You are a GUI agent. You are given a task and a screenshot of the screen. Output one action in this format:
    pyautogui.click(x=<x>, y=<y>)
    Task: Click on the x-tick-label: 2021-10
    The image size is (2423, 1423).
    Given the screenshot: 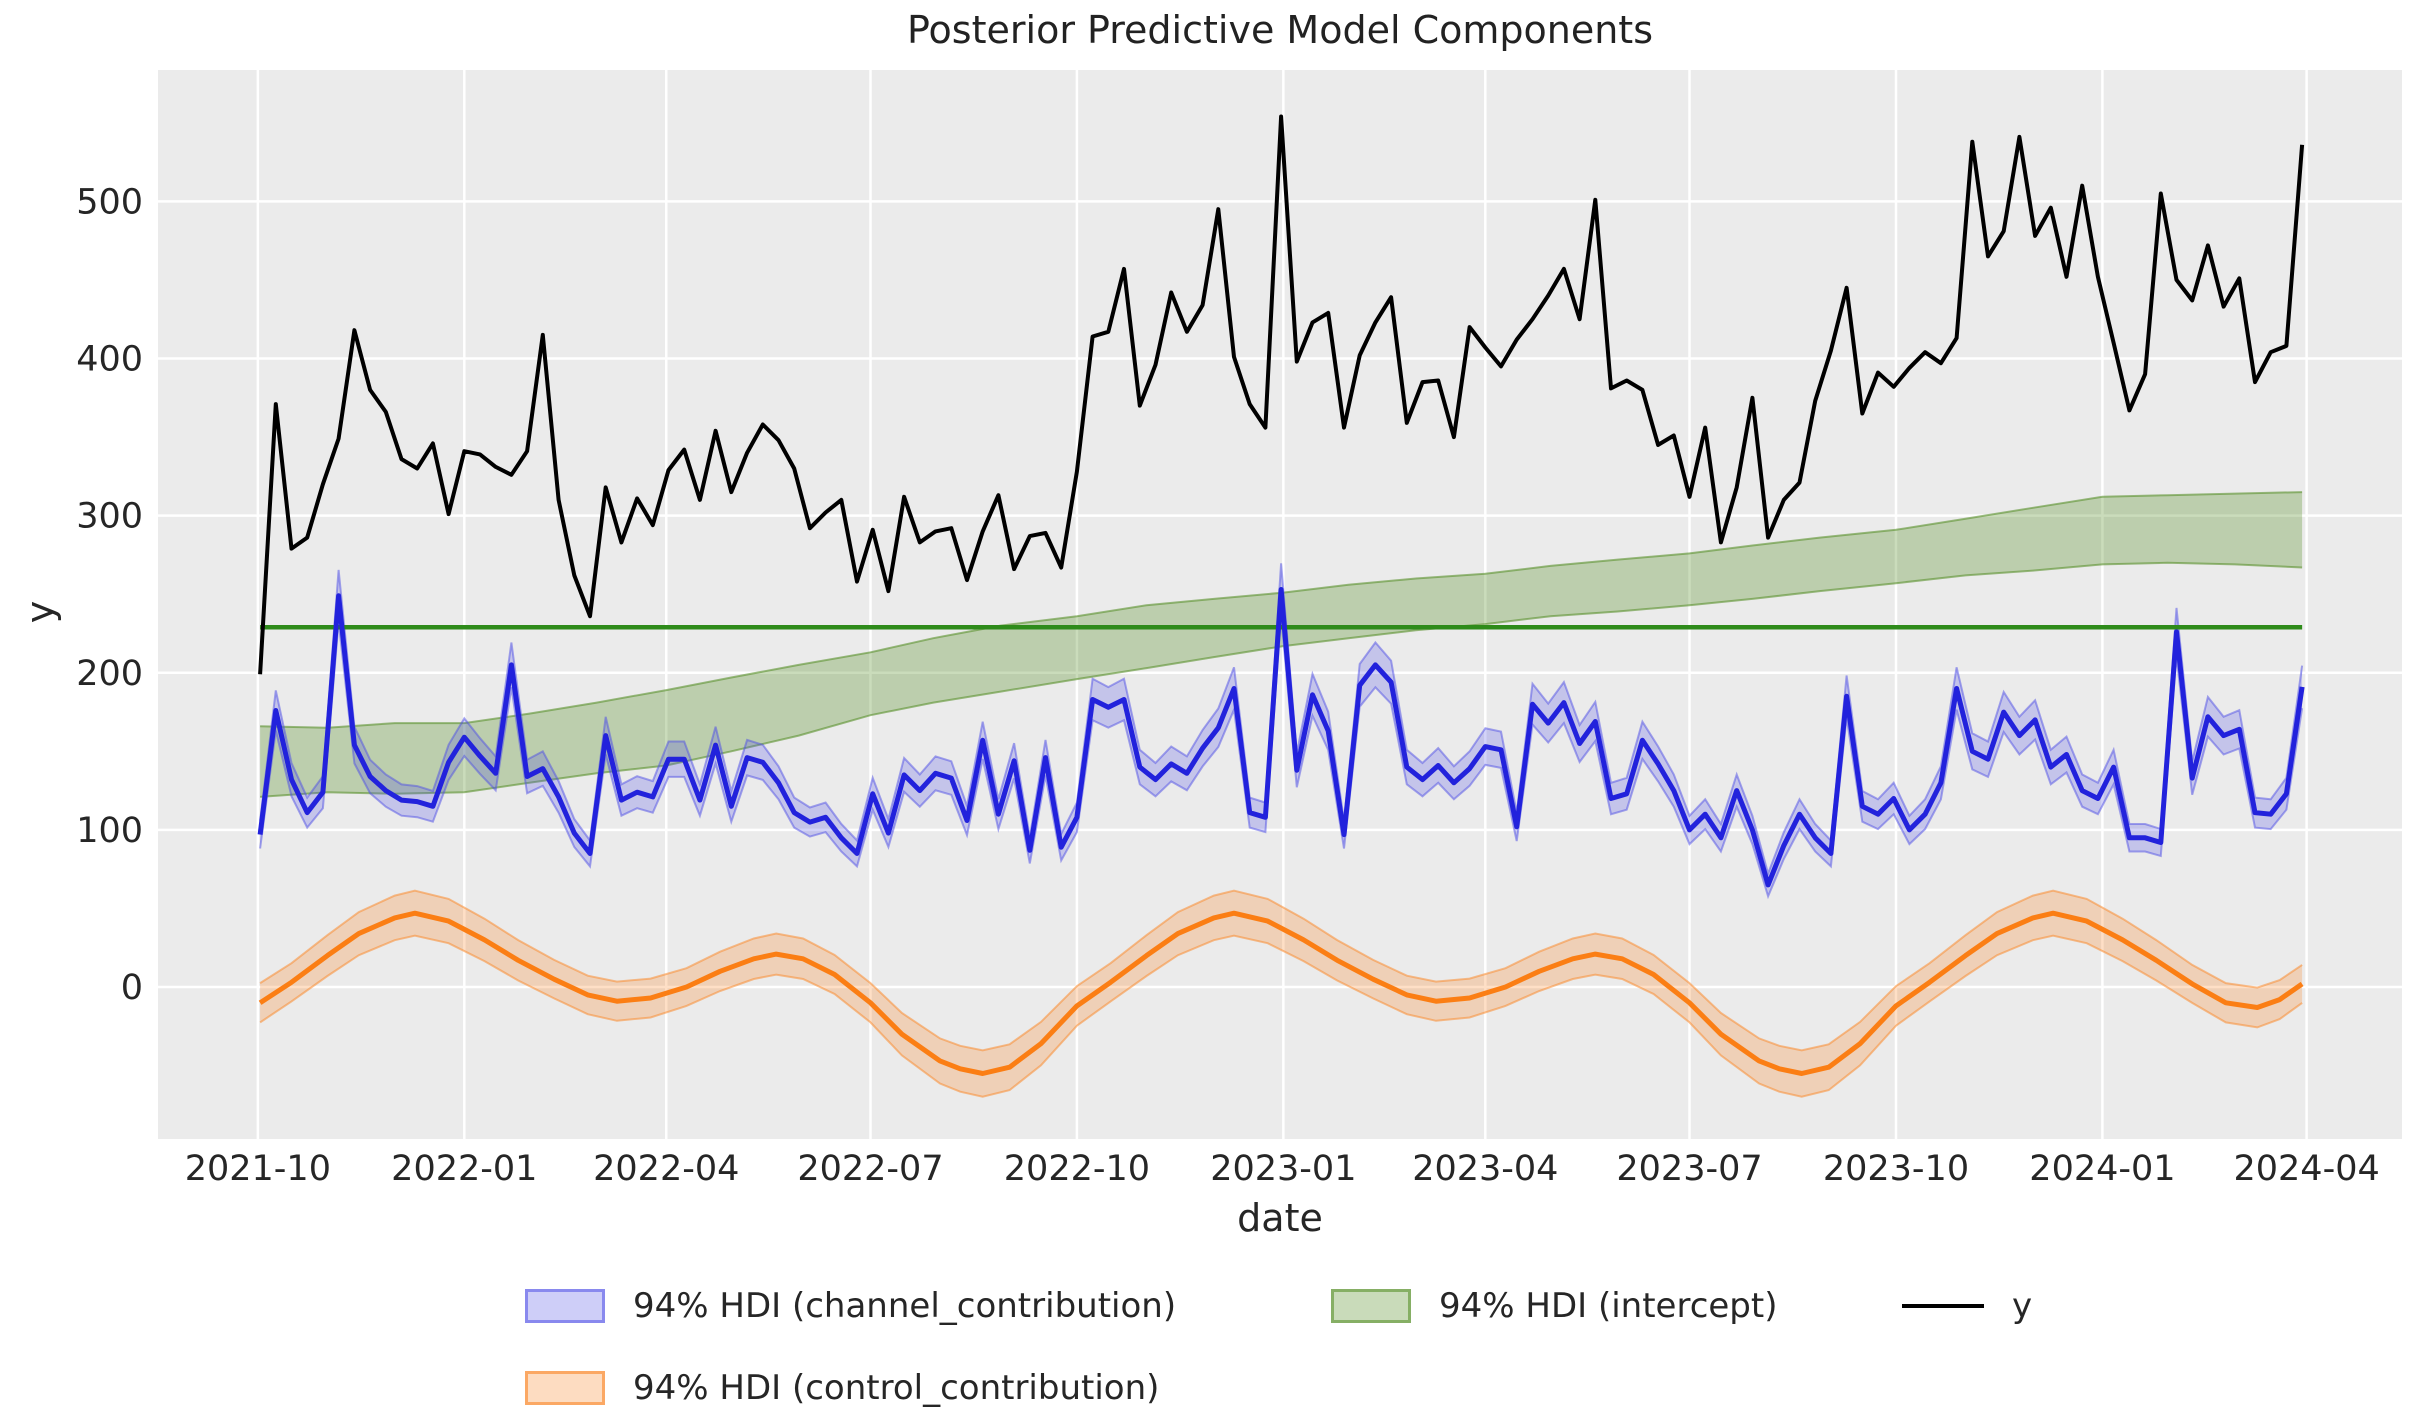 What is the action you would take?
    pyautogui.click(x=258, y=1169)
    